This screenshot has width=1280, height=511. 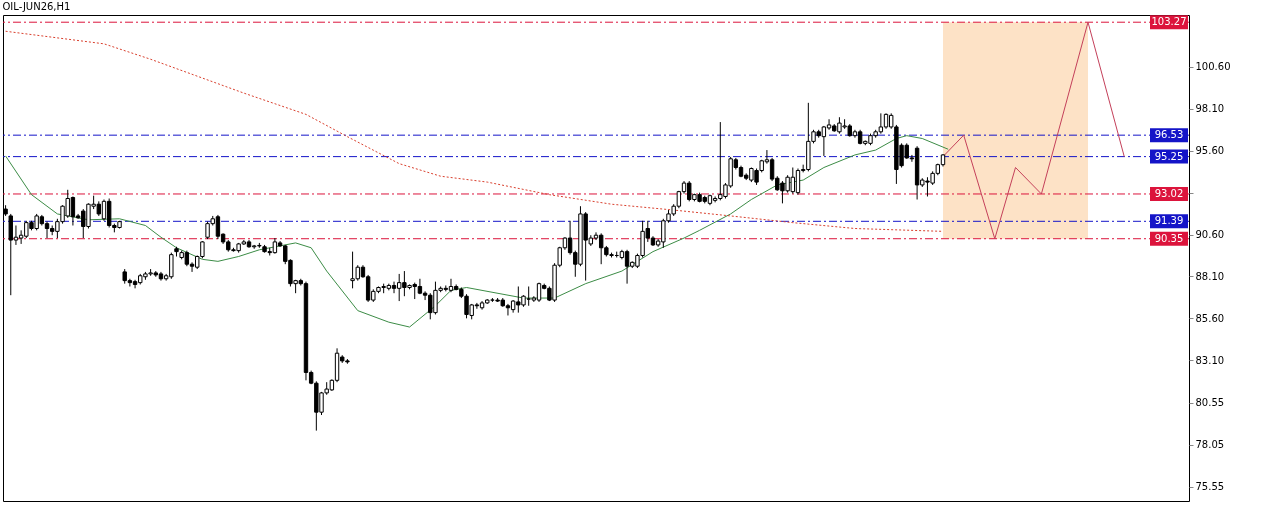 What do you see at coordinates (1210, 235) in the screenshot?
I see `y-tick-label: 90.60` at bounding box center [1210, 235].